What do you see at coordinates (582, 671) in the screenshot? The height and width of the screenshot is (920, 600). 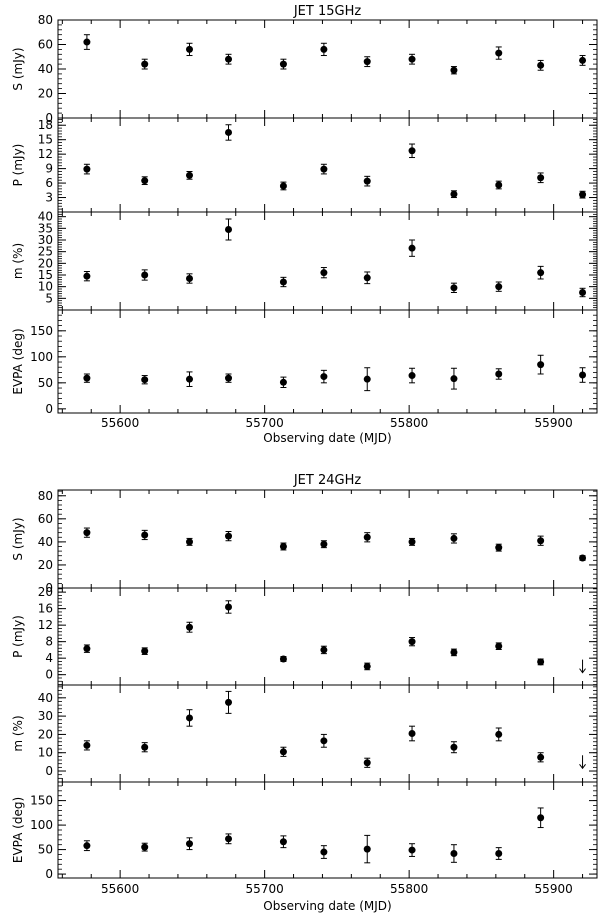 I see `upper-limit-arrowhead` at bounding box center [582, 671].